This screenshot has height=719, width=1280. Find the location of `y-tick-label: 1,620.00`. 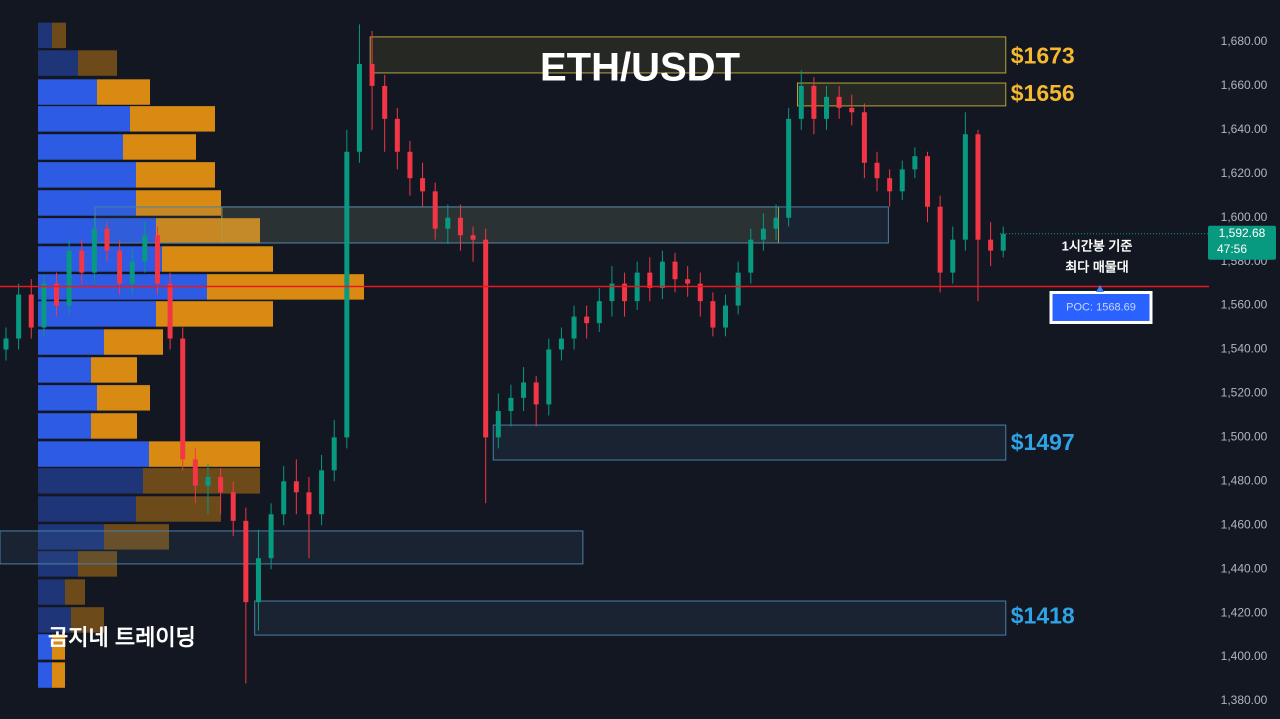

y-tick-label: 1,620.00 is located at coordinates (1244, 173).